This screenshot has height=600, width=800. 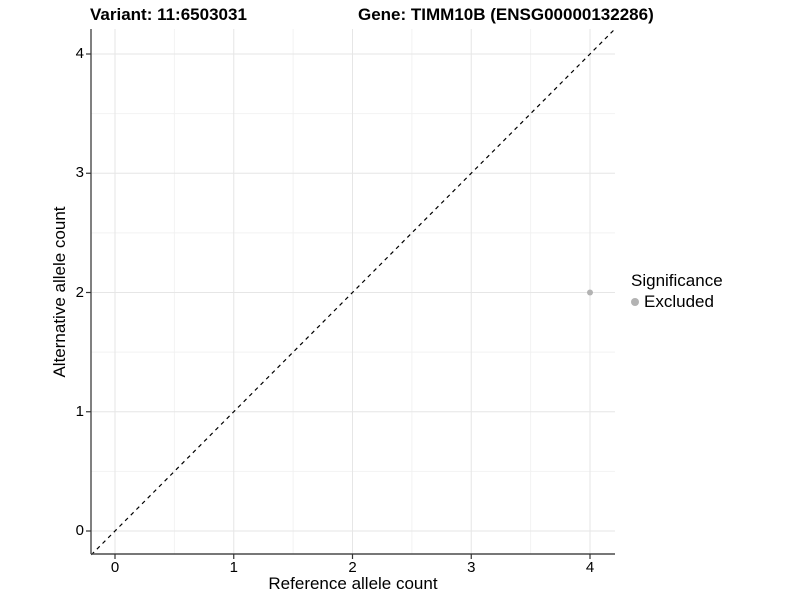 I want to click on y-tick-label: 4, so click(x=79, y=53).